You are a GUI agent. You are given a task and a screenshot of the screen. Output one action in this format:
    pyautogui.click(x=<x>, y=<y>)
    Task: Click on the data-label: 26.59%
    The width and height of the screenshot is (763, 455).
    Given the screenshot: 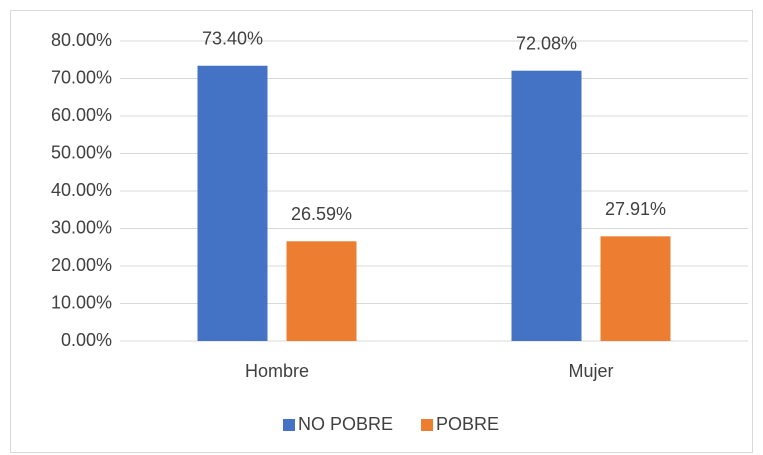 What is the action you would take?
    pyautogui.click(x=321, y=214)
    